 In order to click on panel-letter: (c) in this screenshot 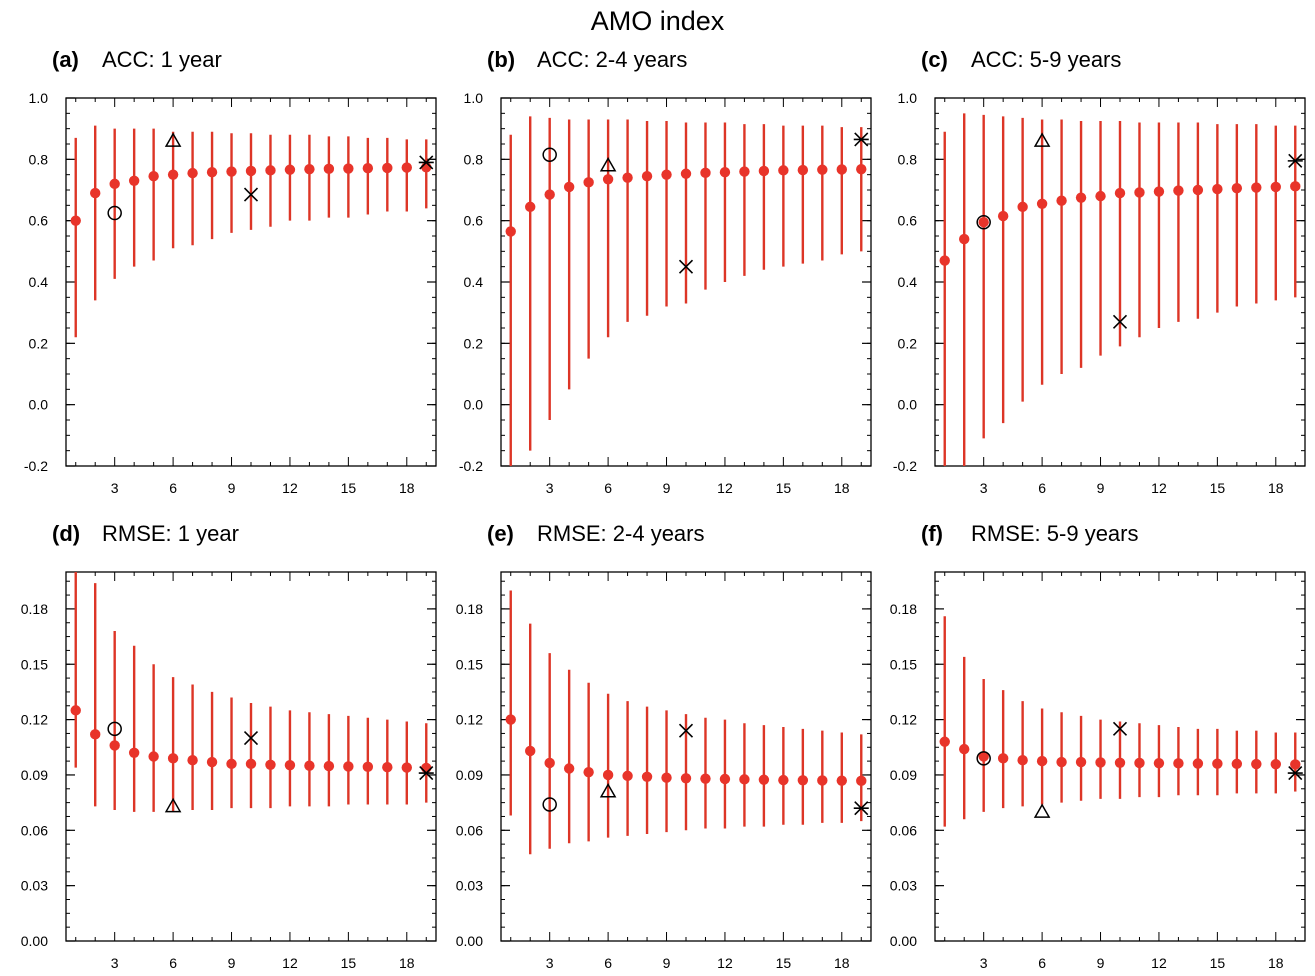, I will do `click(934, 59)`.